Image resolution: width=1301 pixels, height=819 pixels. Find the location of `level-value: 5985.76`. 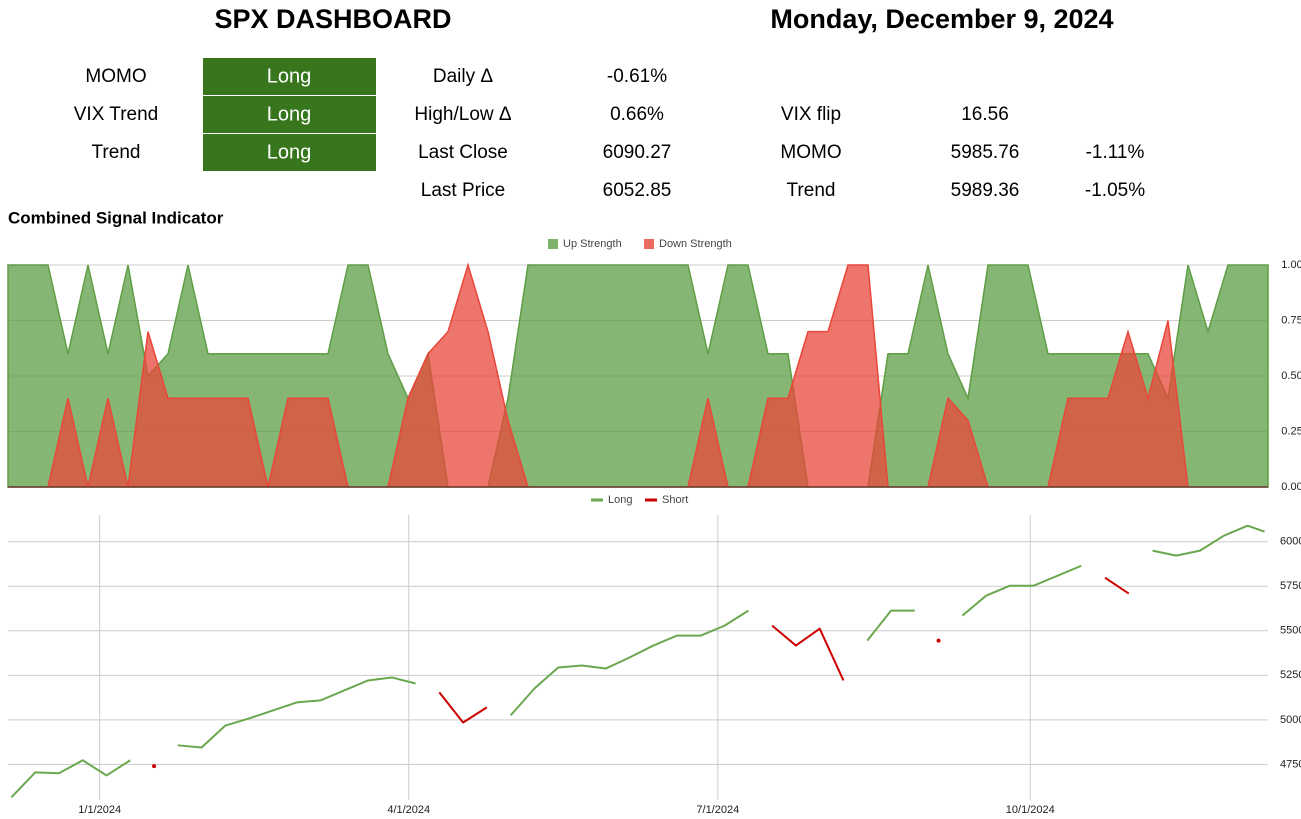

level-value: 5985.76 is located at coordinates (985, 152).